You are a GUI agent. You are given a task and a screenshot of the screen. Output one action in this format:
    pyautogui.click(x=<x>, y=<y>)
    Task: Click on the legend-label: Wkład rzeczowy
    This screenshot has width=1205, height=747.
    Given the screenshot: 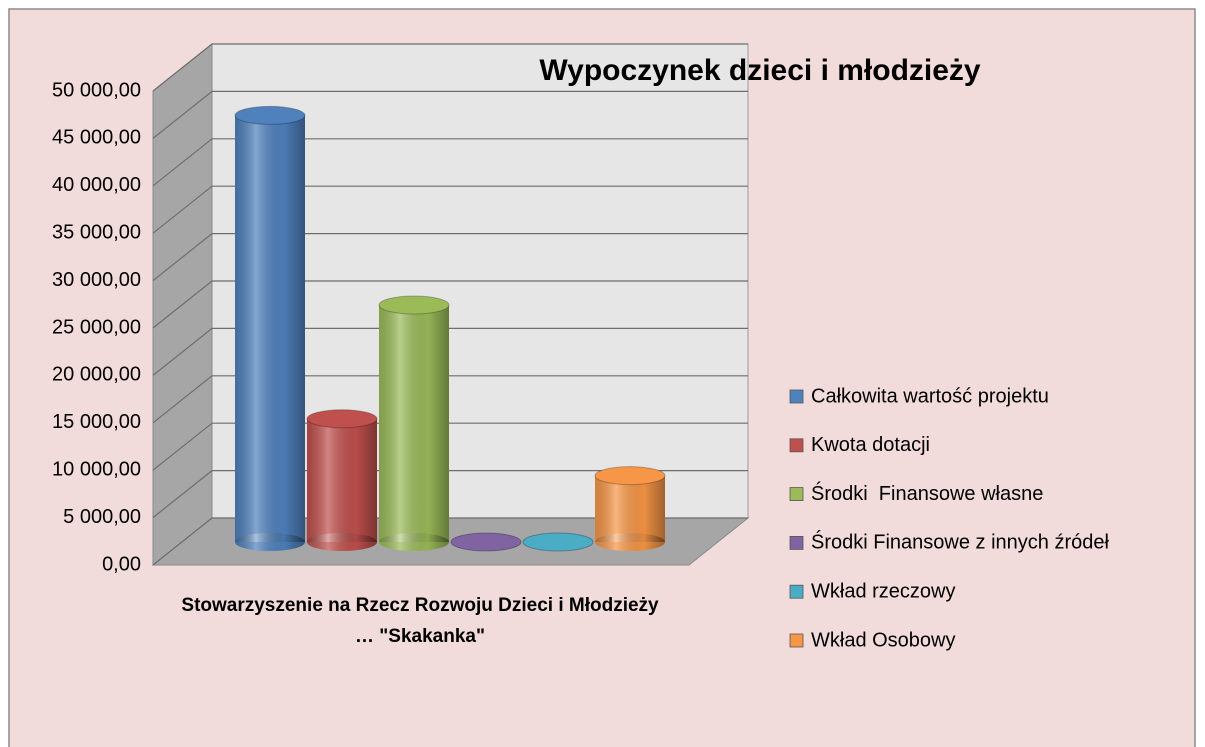 What is the action you would take?
    pyautogui.click(x=883, y=591)
    